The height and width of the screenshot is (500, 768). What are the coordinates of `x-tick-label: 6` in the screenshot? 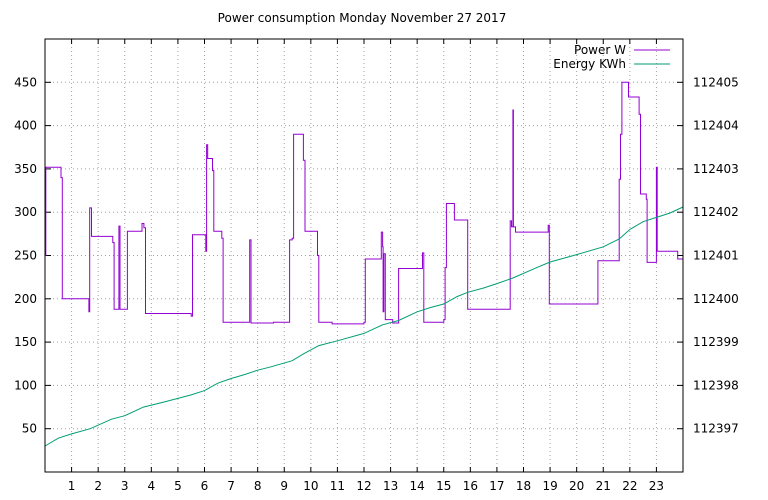 It's located at (205, 486).